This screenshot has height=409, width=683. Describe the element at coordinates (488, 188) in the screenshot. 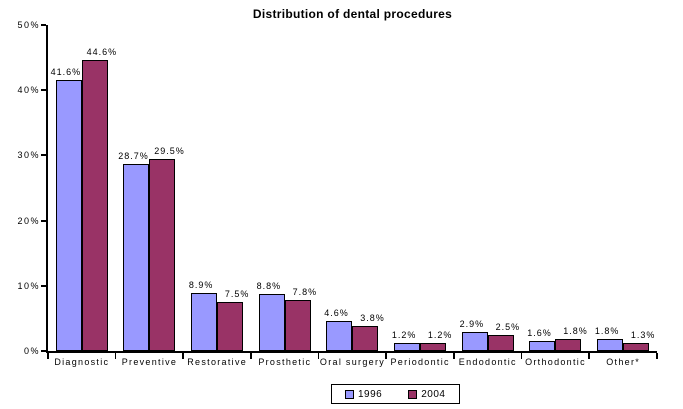

I see `category-group: 2.9% 2.5%` at that location.